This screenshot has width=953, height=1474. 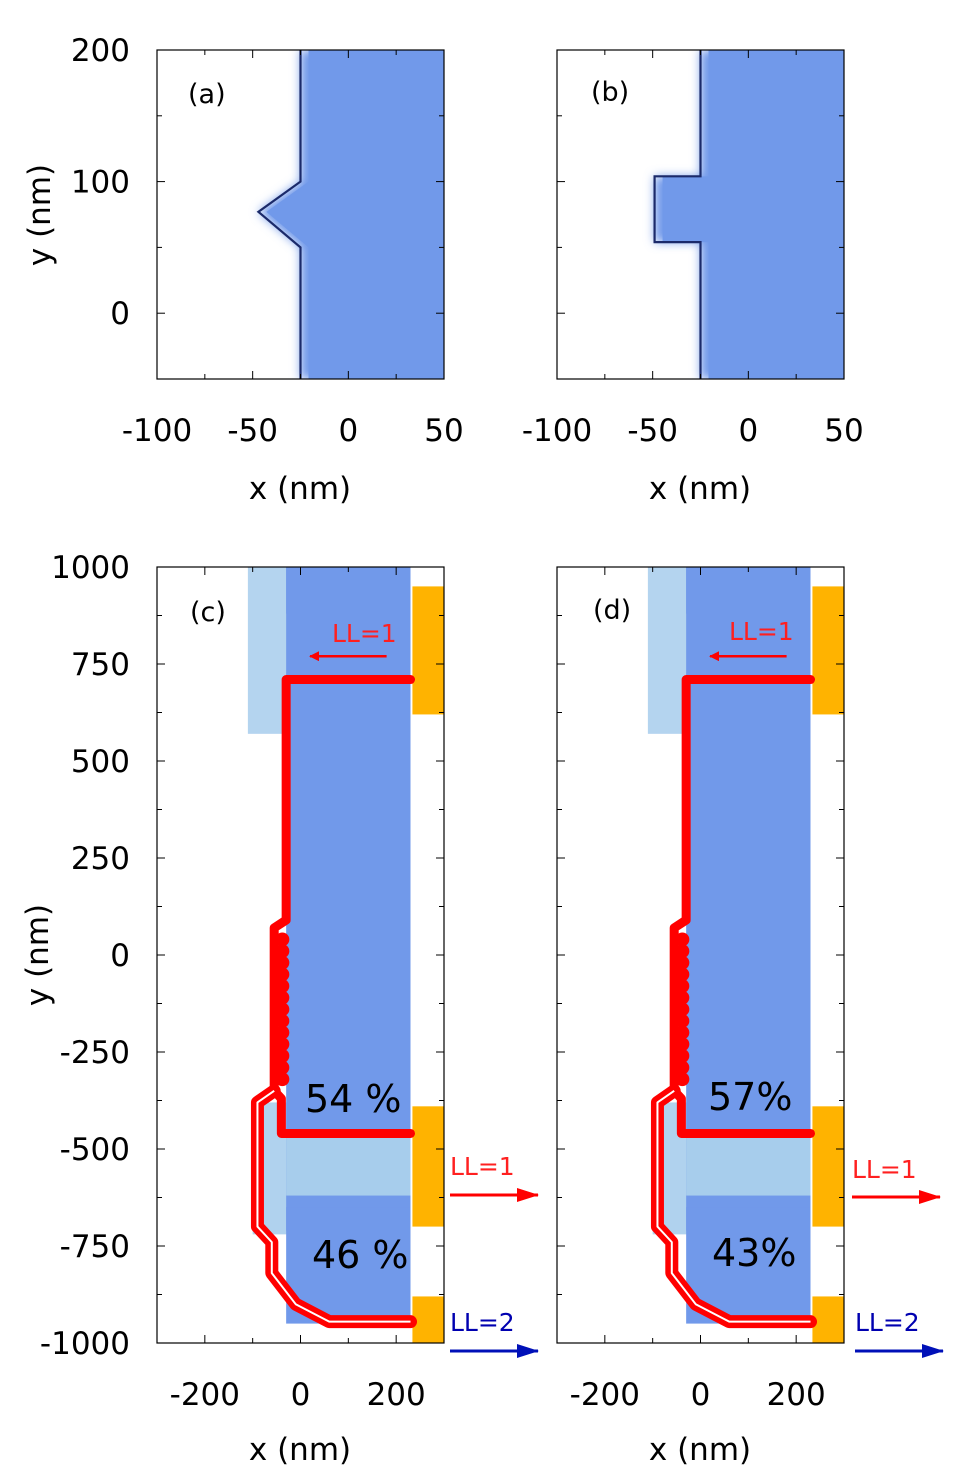 I want to click on panel-b: -100 -50 0 50 (b) x (nm), so click(x=693, y=278).